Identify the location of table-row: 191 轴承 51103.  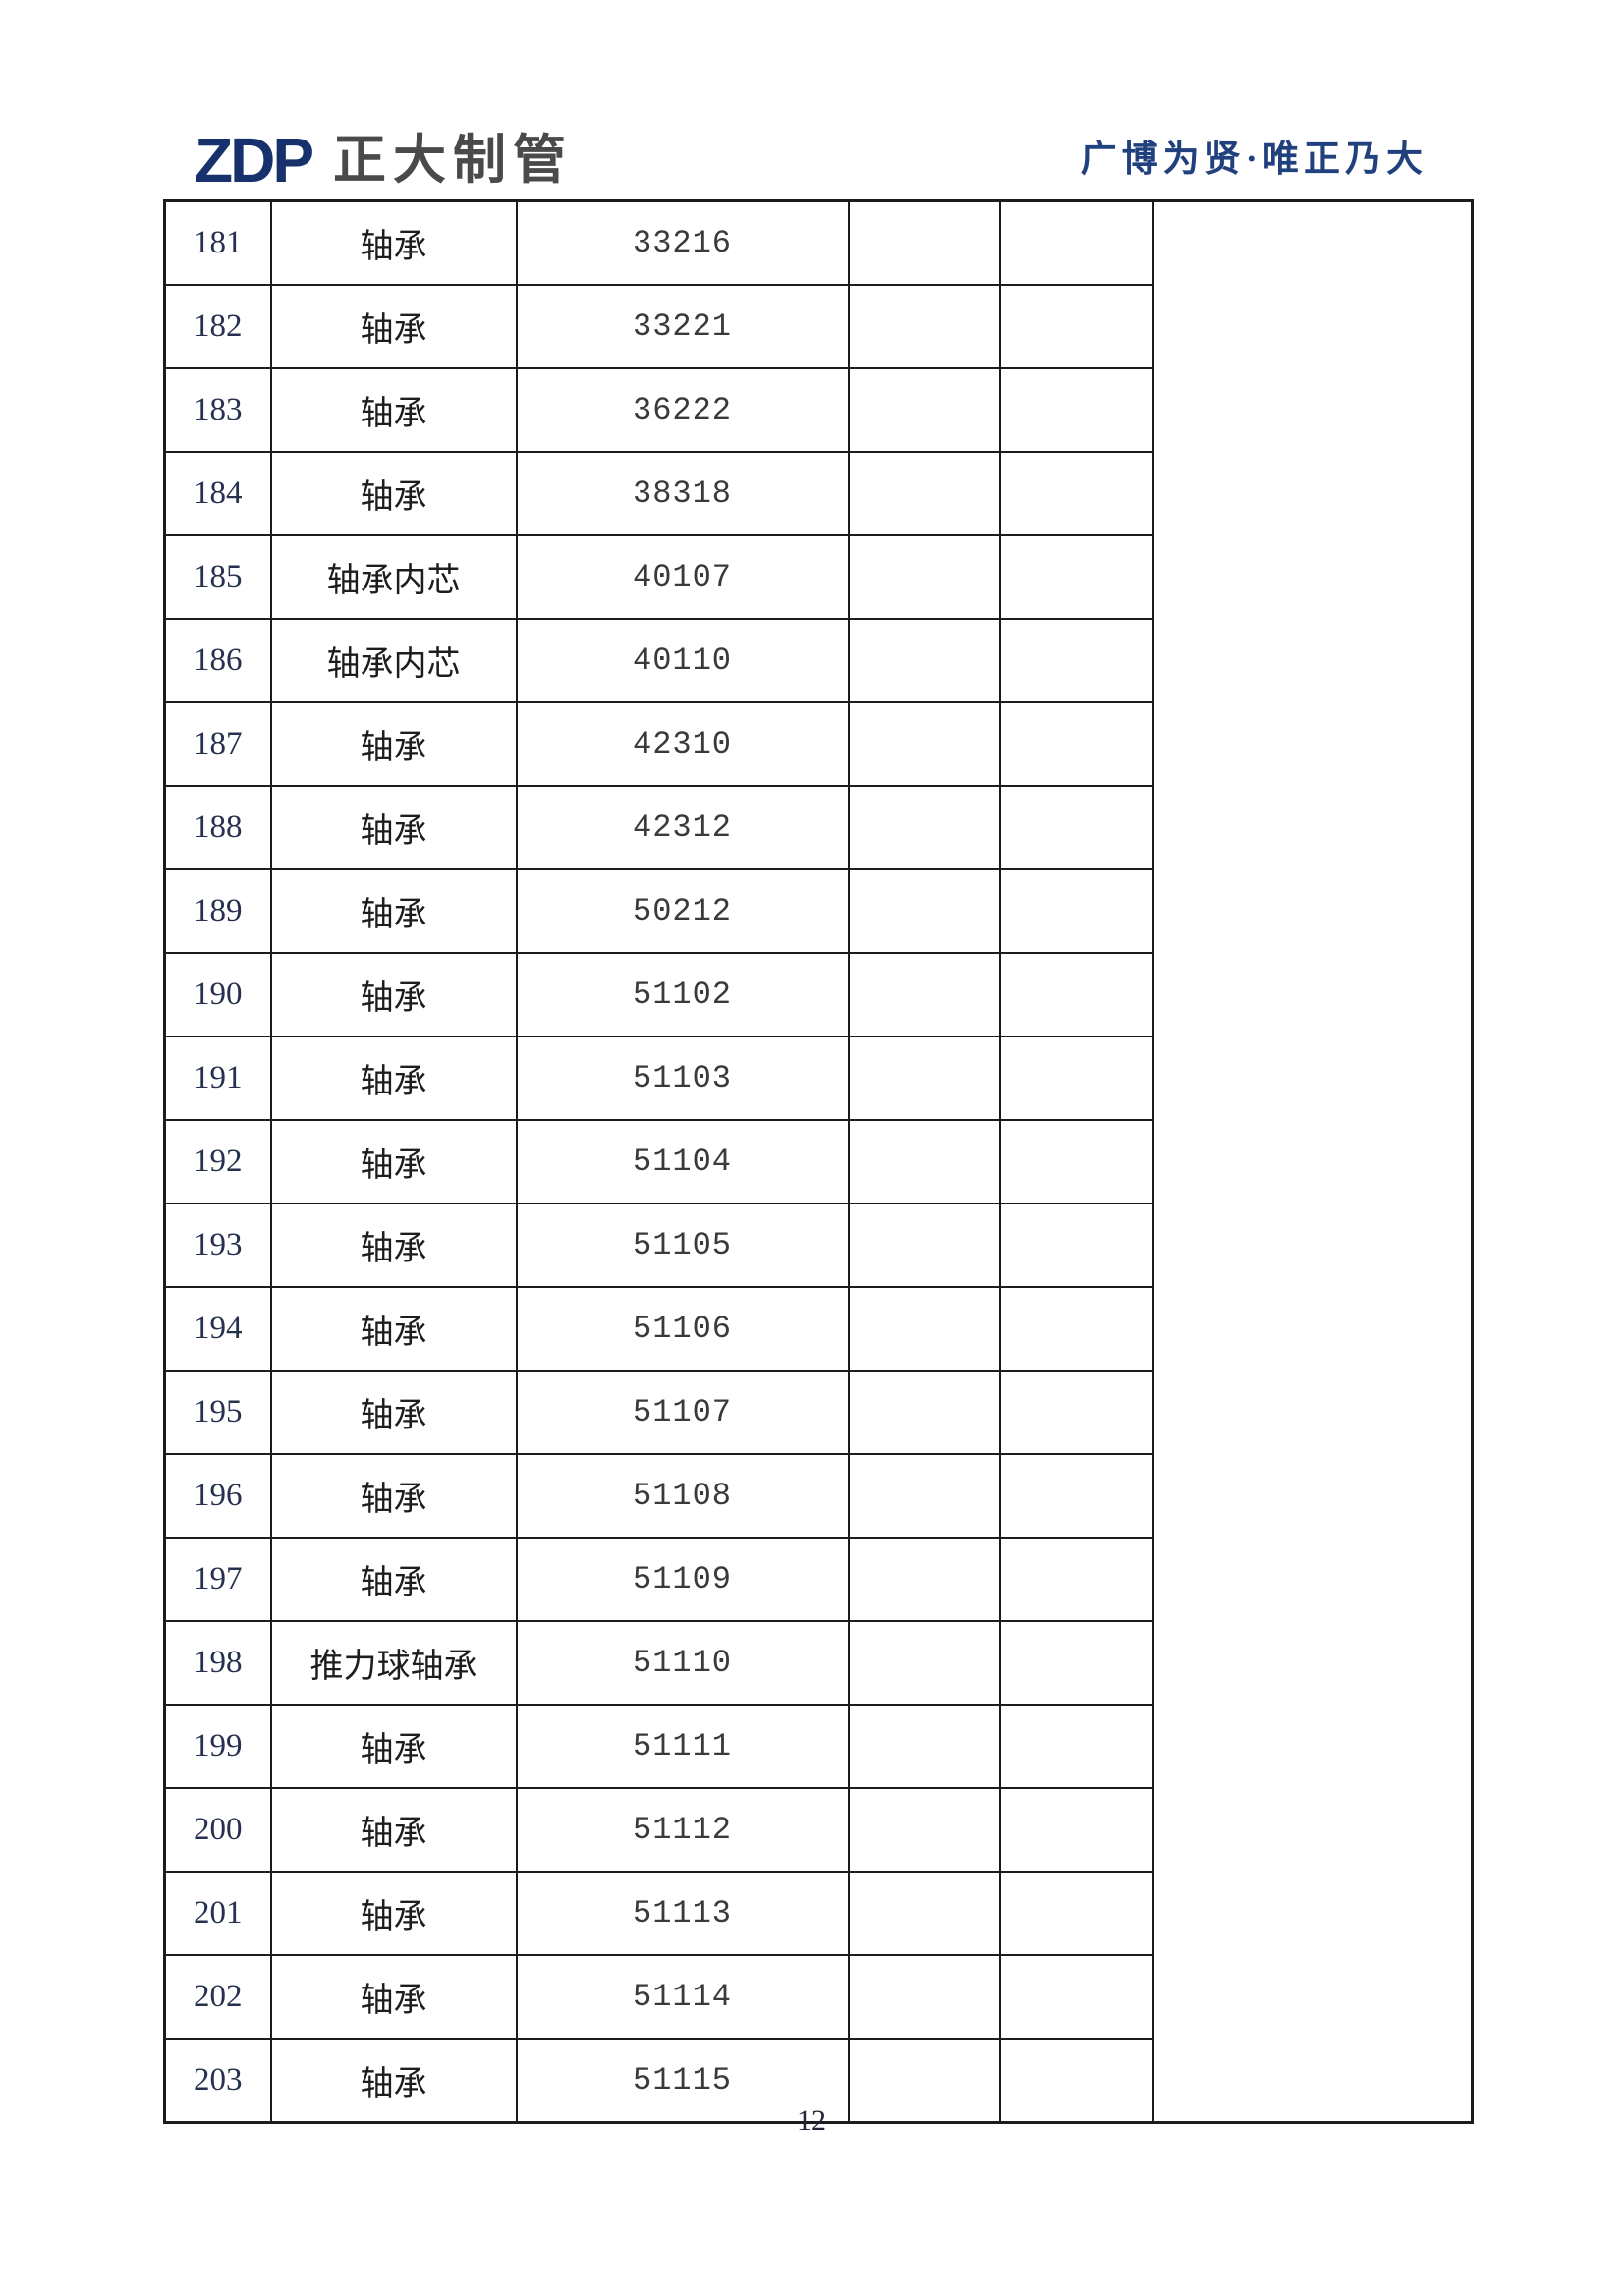
(818, 1078).